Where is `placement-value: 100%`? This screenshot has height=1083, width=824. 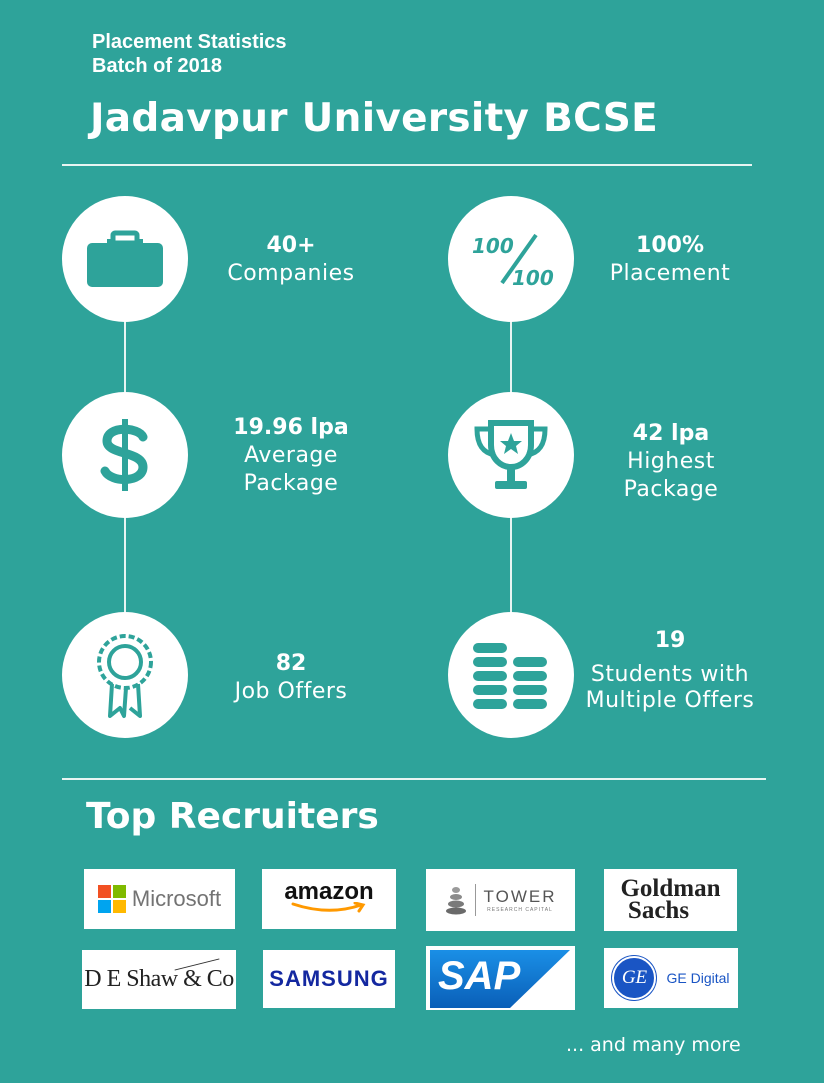
placement-value: 100% is located at coordinates (670, 245).